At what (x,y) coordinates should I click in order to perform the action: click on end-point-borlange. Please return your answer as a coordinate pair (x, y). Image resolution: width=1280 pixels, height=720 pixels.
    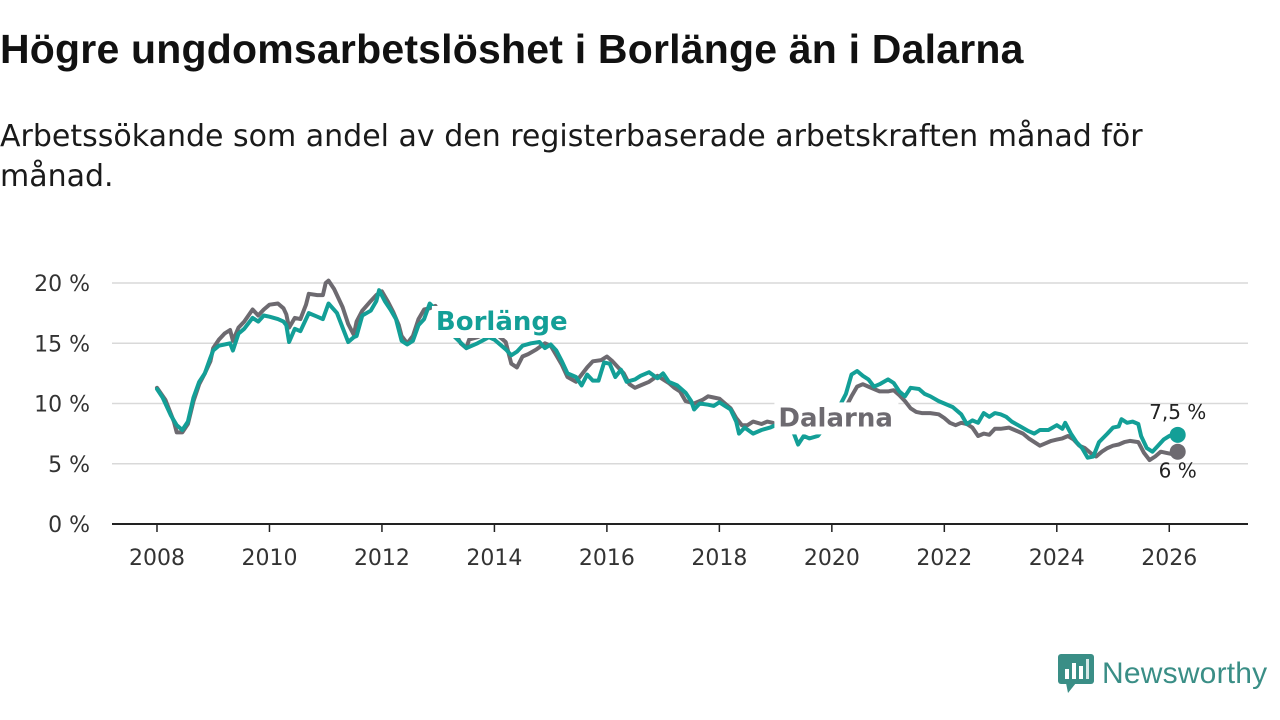
    Looking at the image, I should click on (1177, 434).